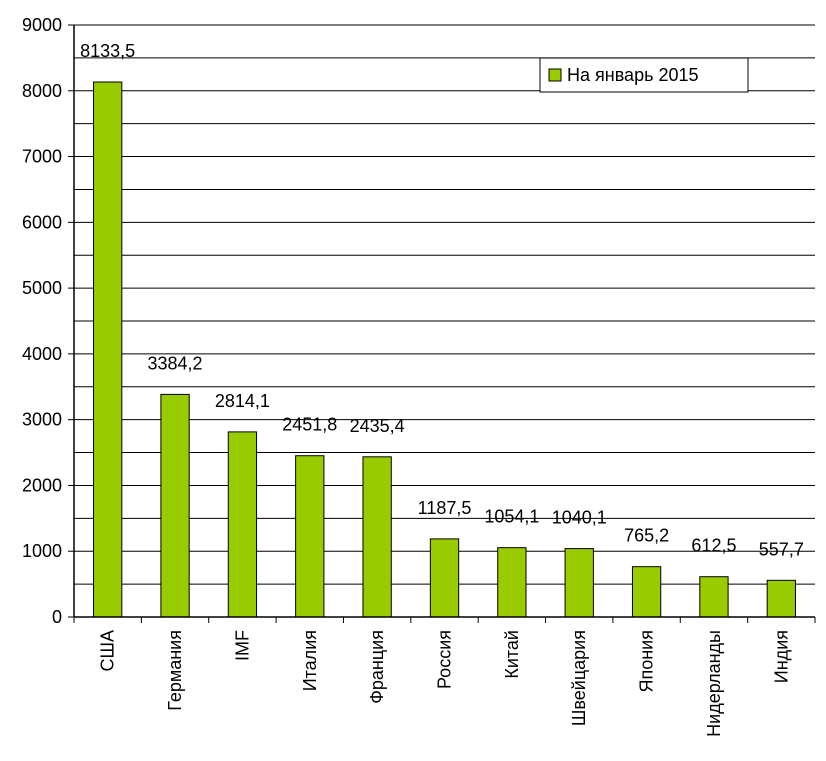 The height and width of the screenshot is (761, 826). Describe the element at coordinates (713, 546) in the screenshot. I see `data-label: 612,5` at that location.